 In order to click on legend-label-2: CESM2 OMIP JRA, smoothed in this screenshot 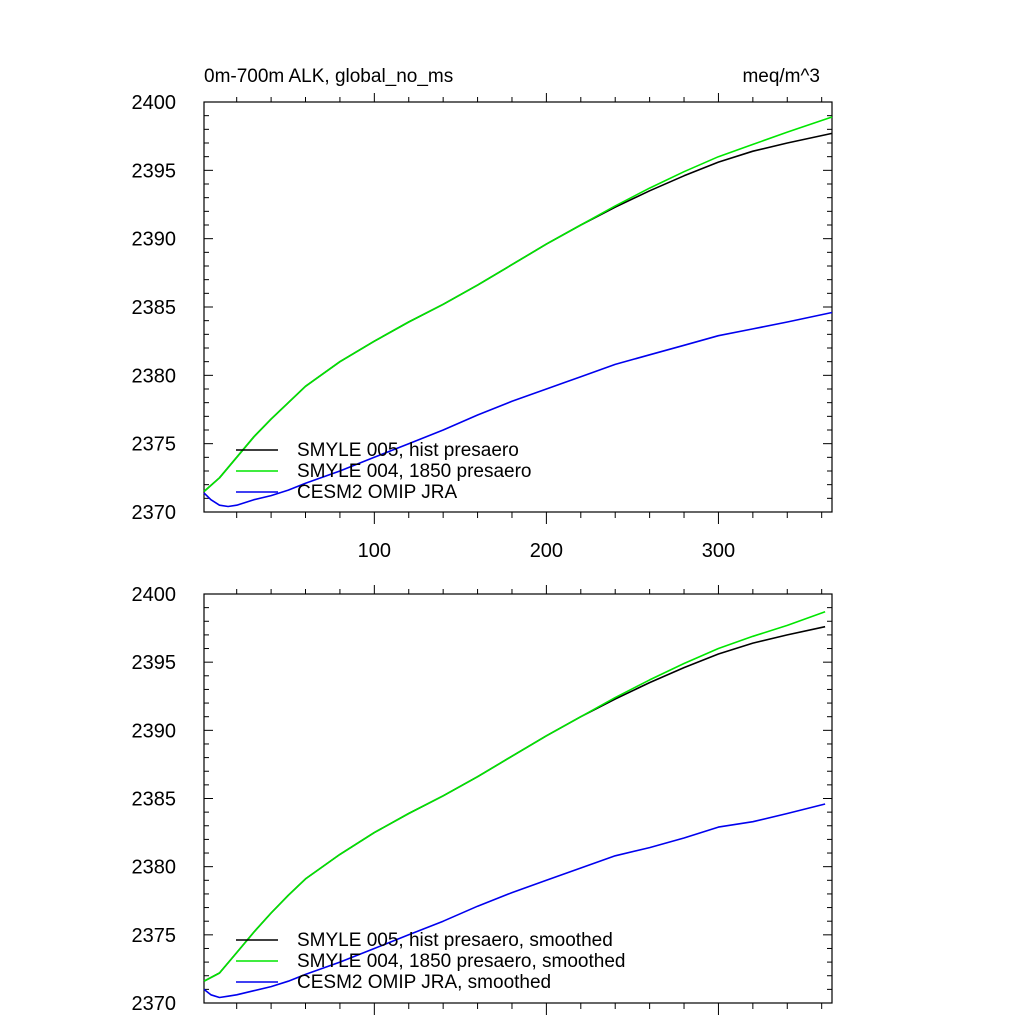, I will do `click(424, 982)`.